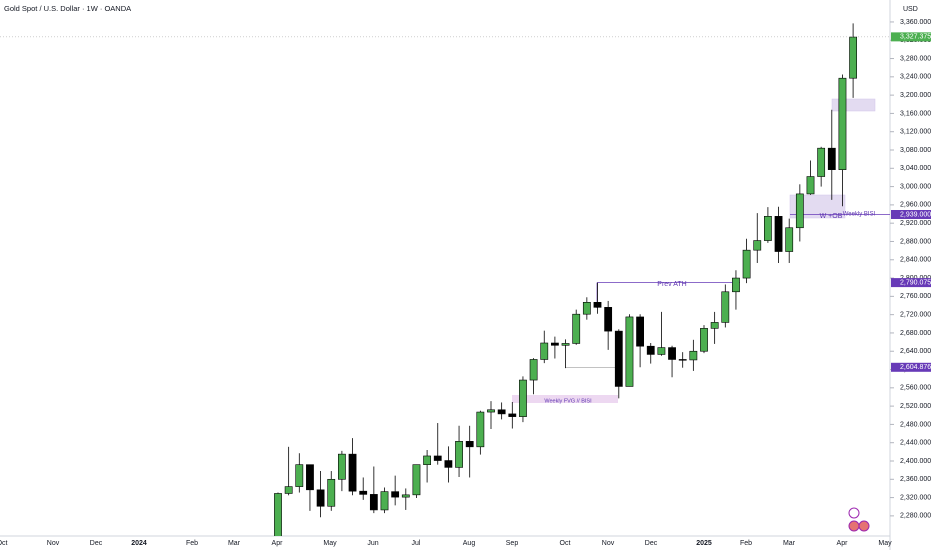 The width and height of the screenshot is (932, 550). What do you see at coordinates (139, 543) in the screenshot?
I see `x-tick-label: 2024` at bounding box center [139, 543].